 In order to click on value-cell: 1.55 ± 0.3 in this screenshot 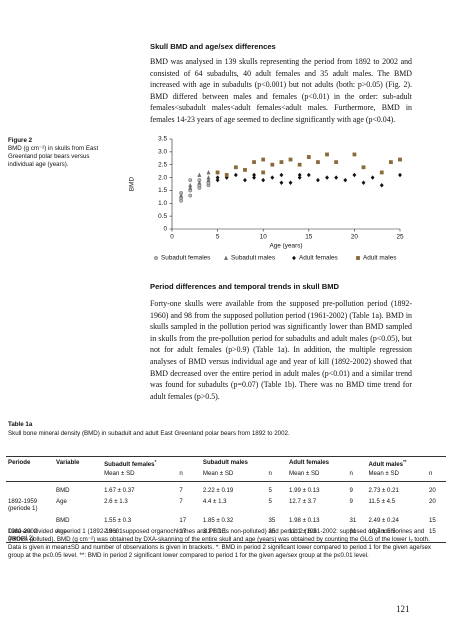, I will do `click(118, 520)`.